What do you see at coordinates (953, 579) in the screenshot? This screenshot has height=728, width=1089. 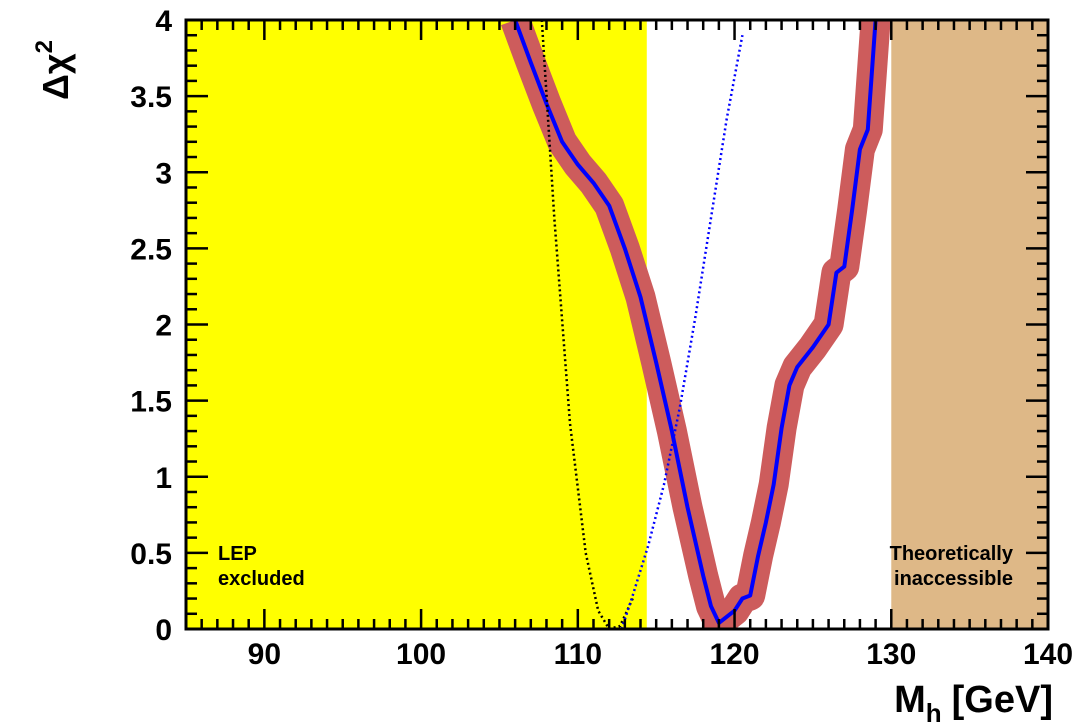 I see `theory-label-line: inaccessible` at bounding box center [953, 579].